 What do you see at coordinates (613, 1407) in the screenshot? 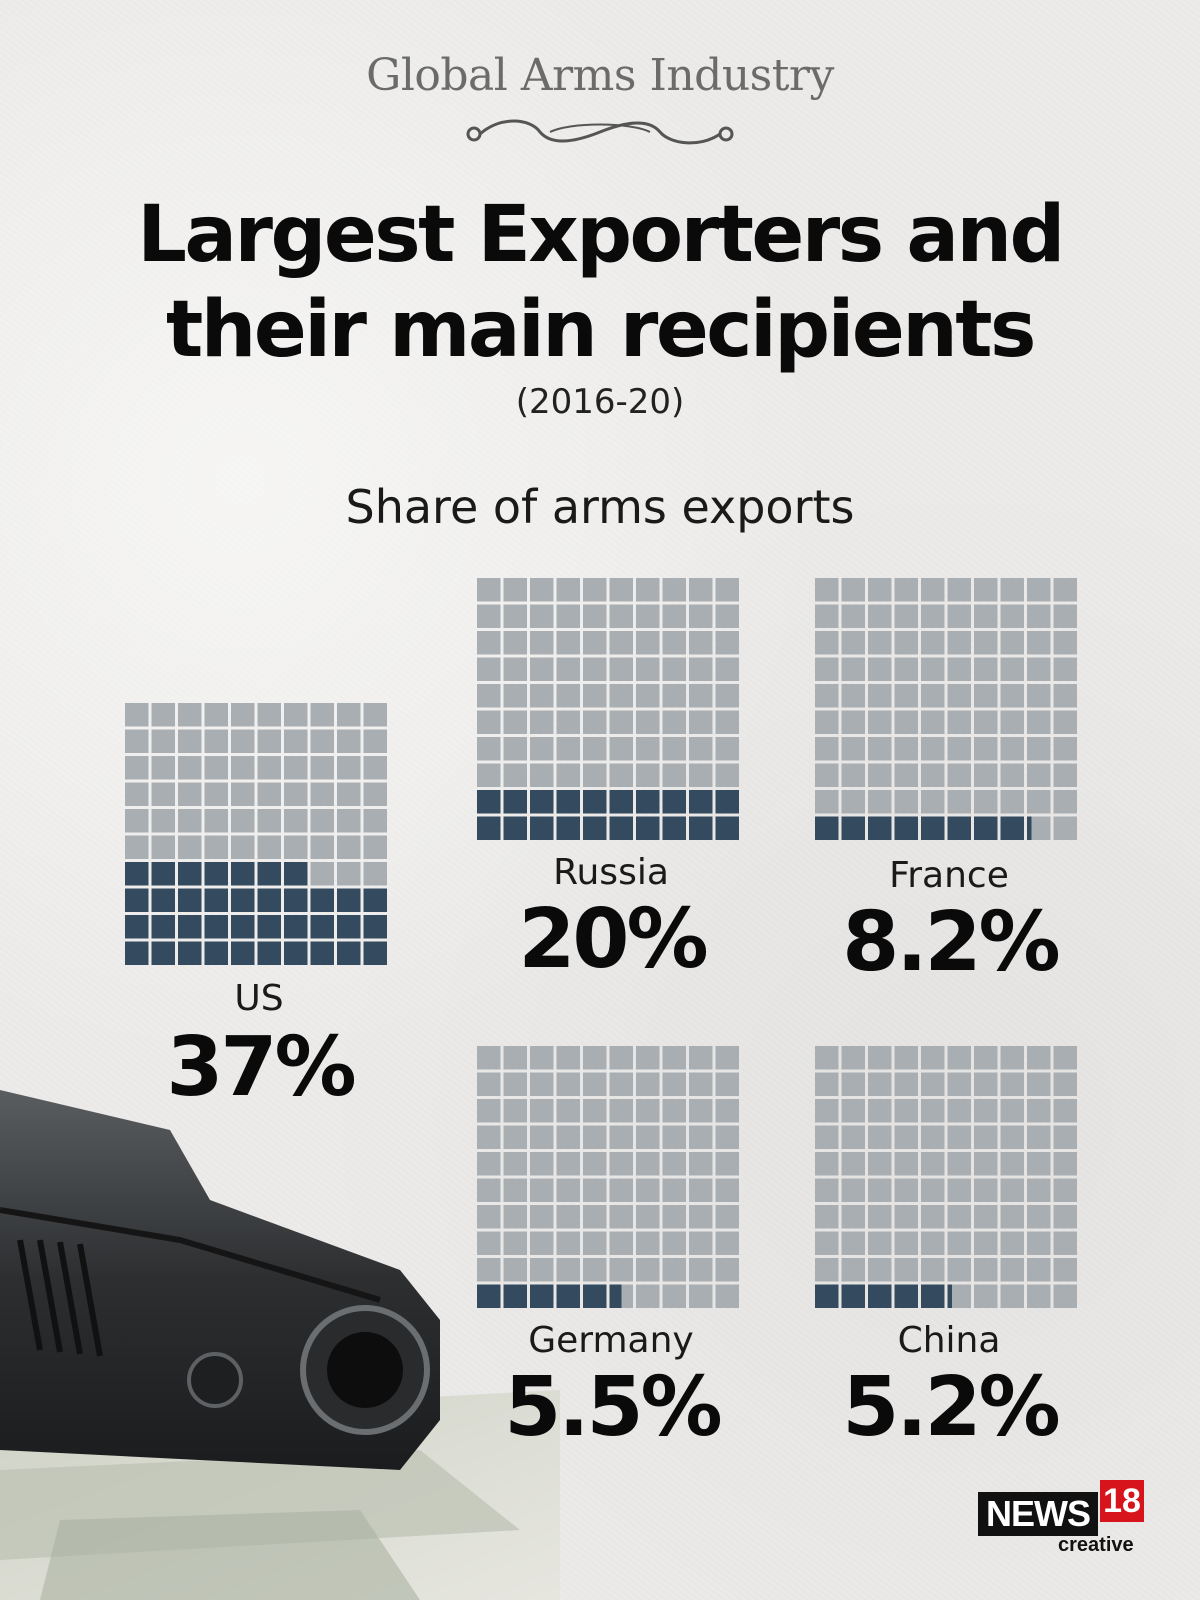
I see `value-germany: 5.5%` at bounding box center [613, 1407].